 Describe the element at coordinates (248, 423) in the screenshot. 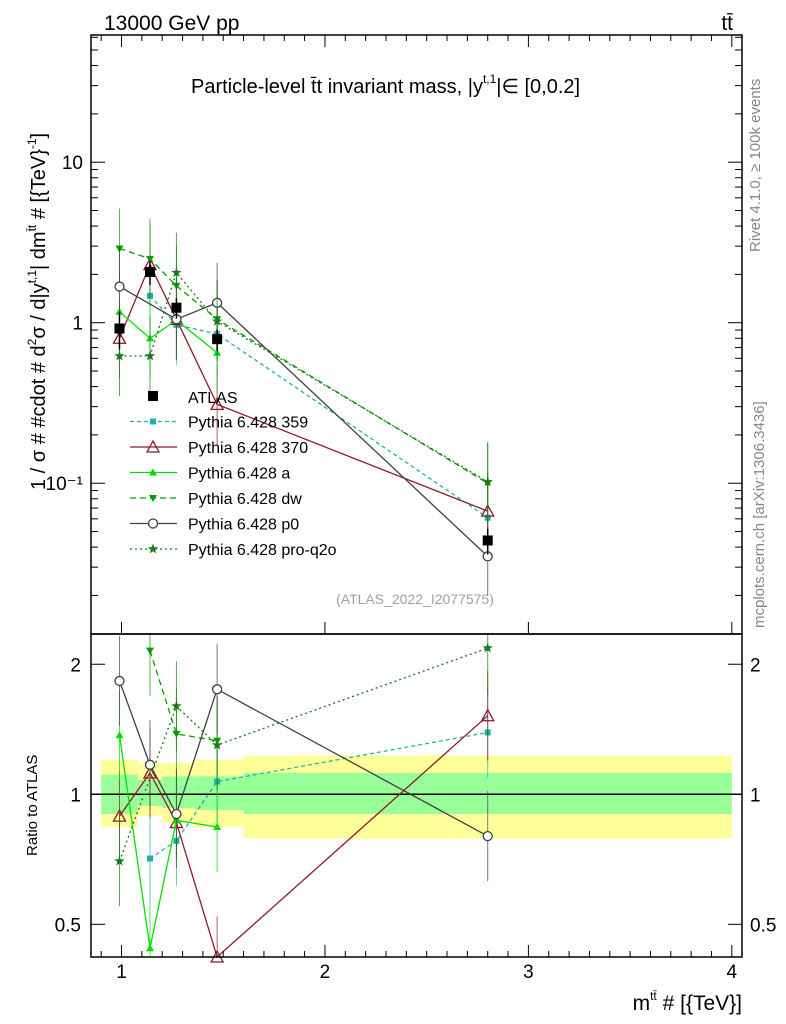

I see `legend-label-0: Pythia 6.428 359` at that location.